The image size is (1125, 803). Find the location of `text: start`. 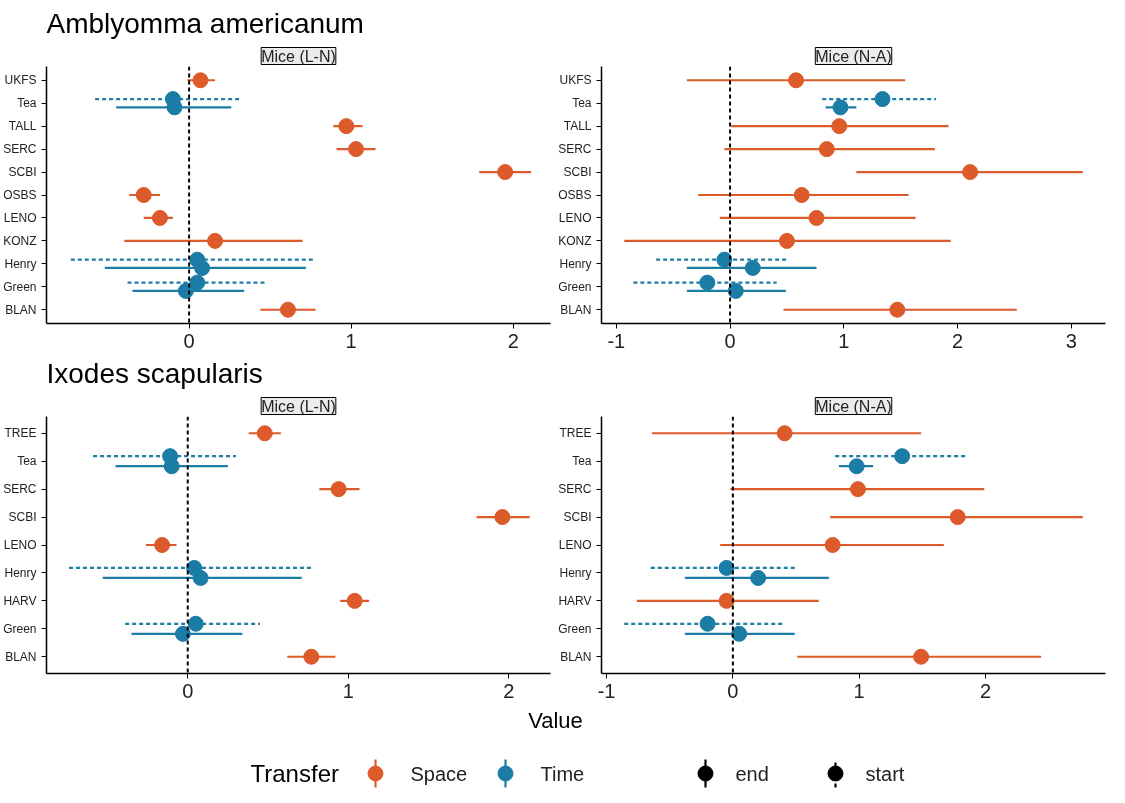

text: start is located at coordinates (885, 773).